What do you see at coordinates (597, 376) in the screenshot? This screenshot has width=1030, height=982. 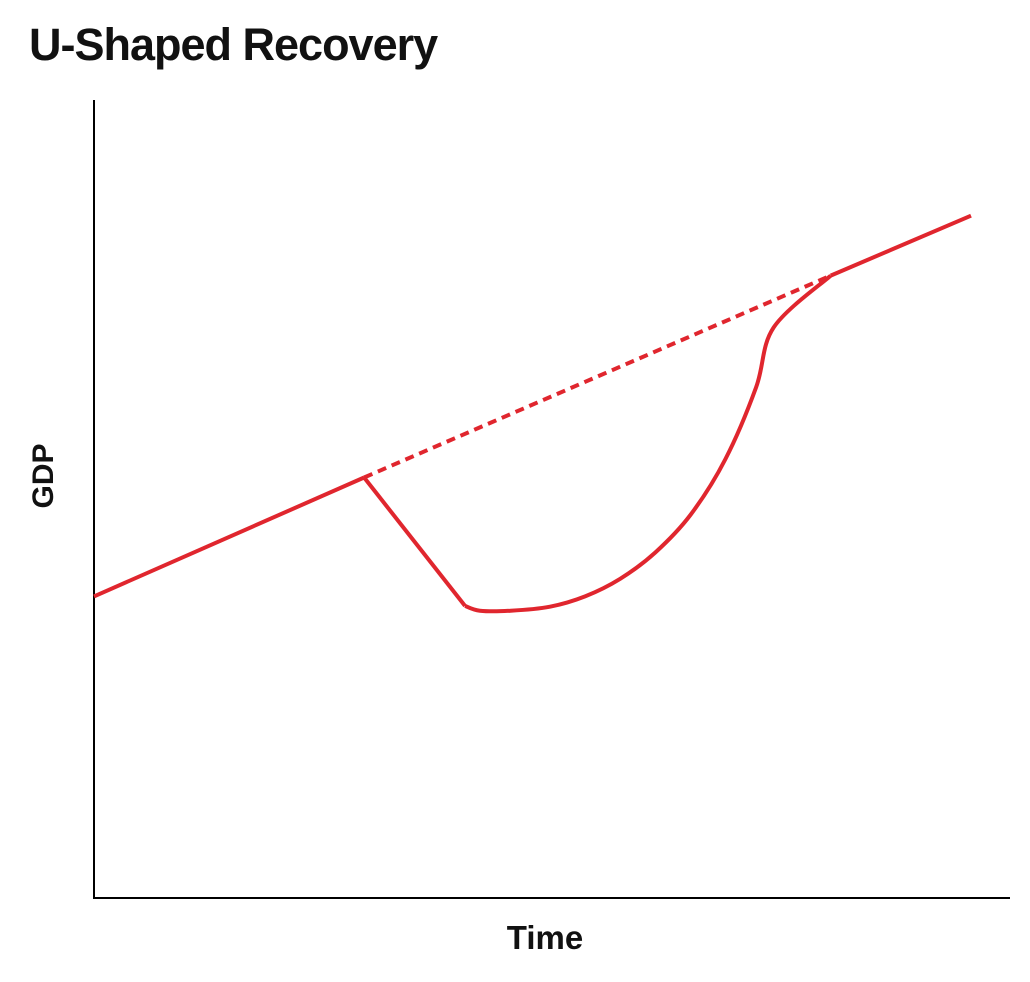 I see `series-line-4-trend` at bounding box center [597, 376].